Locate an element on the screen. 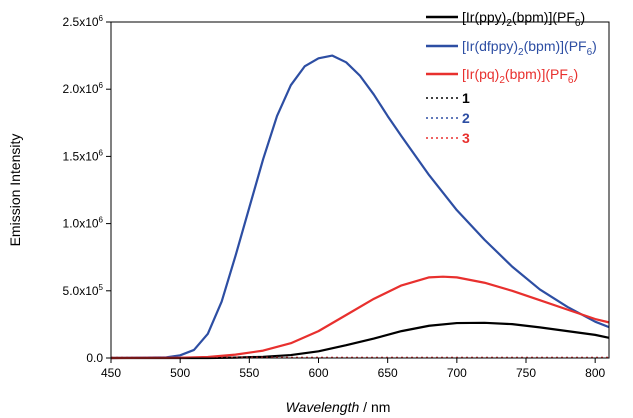 This screenshot has width=633, height=418. x-tick-label-6: 750 is located at coordinates (526, 373).